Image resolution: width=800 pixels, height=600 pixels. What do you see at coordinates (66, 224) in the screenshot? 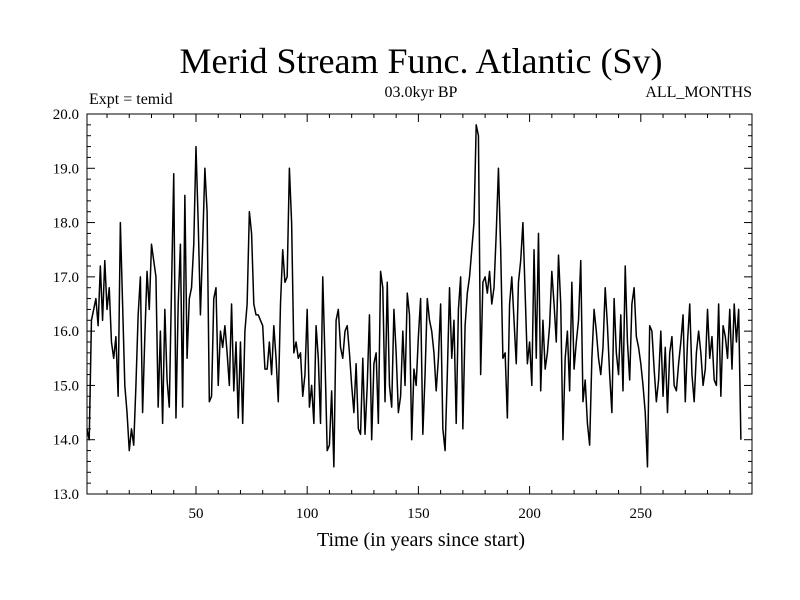
I see `y-tick-label: 18.0` at bounding box center [66, 224].